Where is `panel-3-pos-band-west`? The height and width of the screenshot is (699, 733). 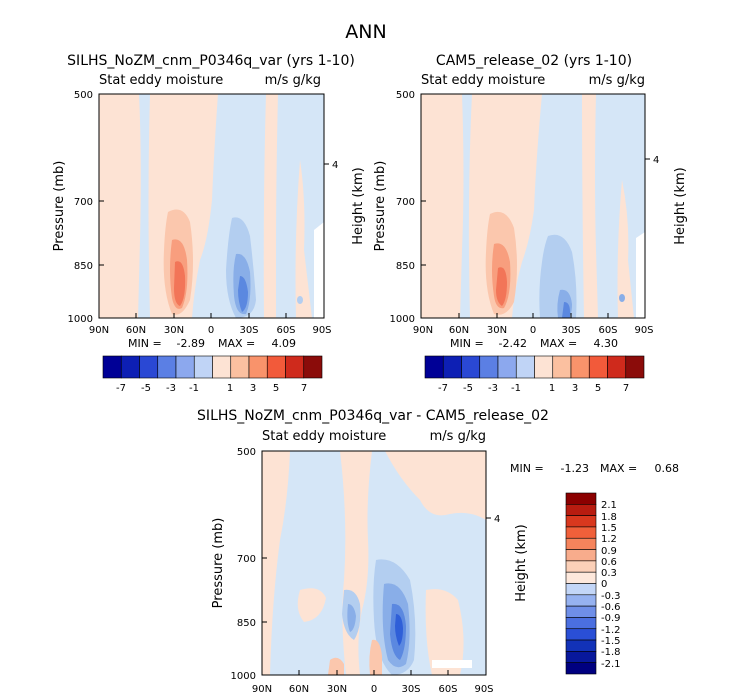 panel-3-pos-band-west is located at coordinates (276, 563).